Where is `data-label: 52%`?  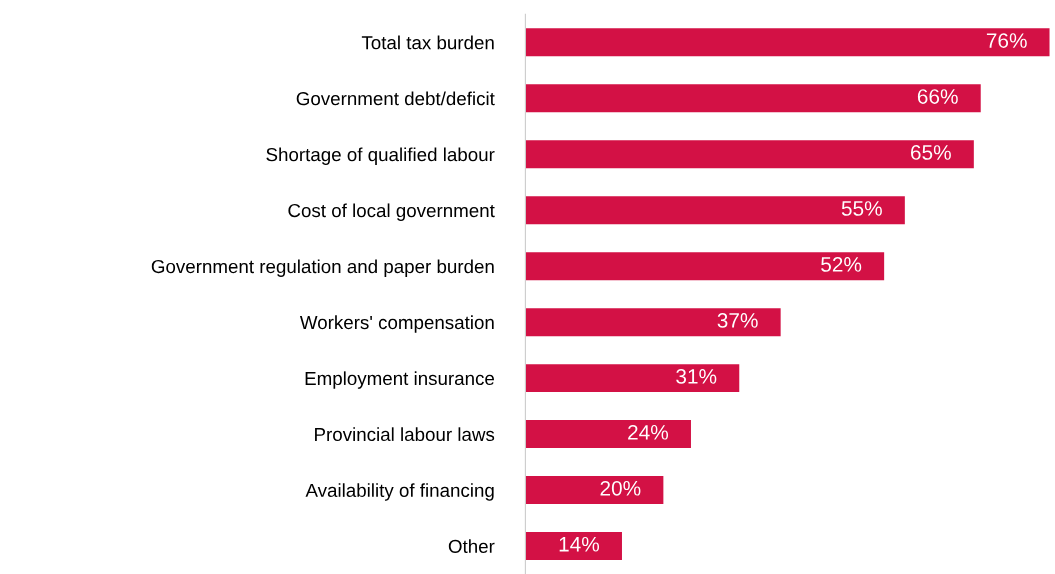 data-label: 52% is located at coordinates (841, 264).